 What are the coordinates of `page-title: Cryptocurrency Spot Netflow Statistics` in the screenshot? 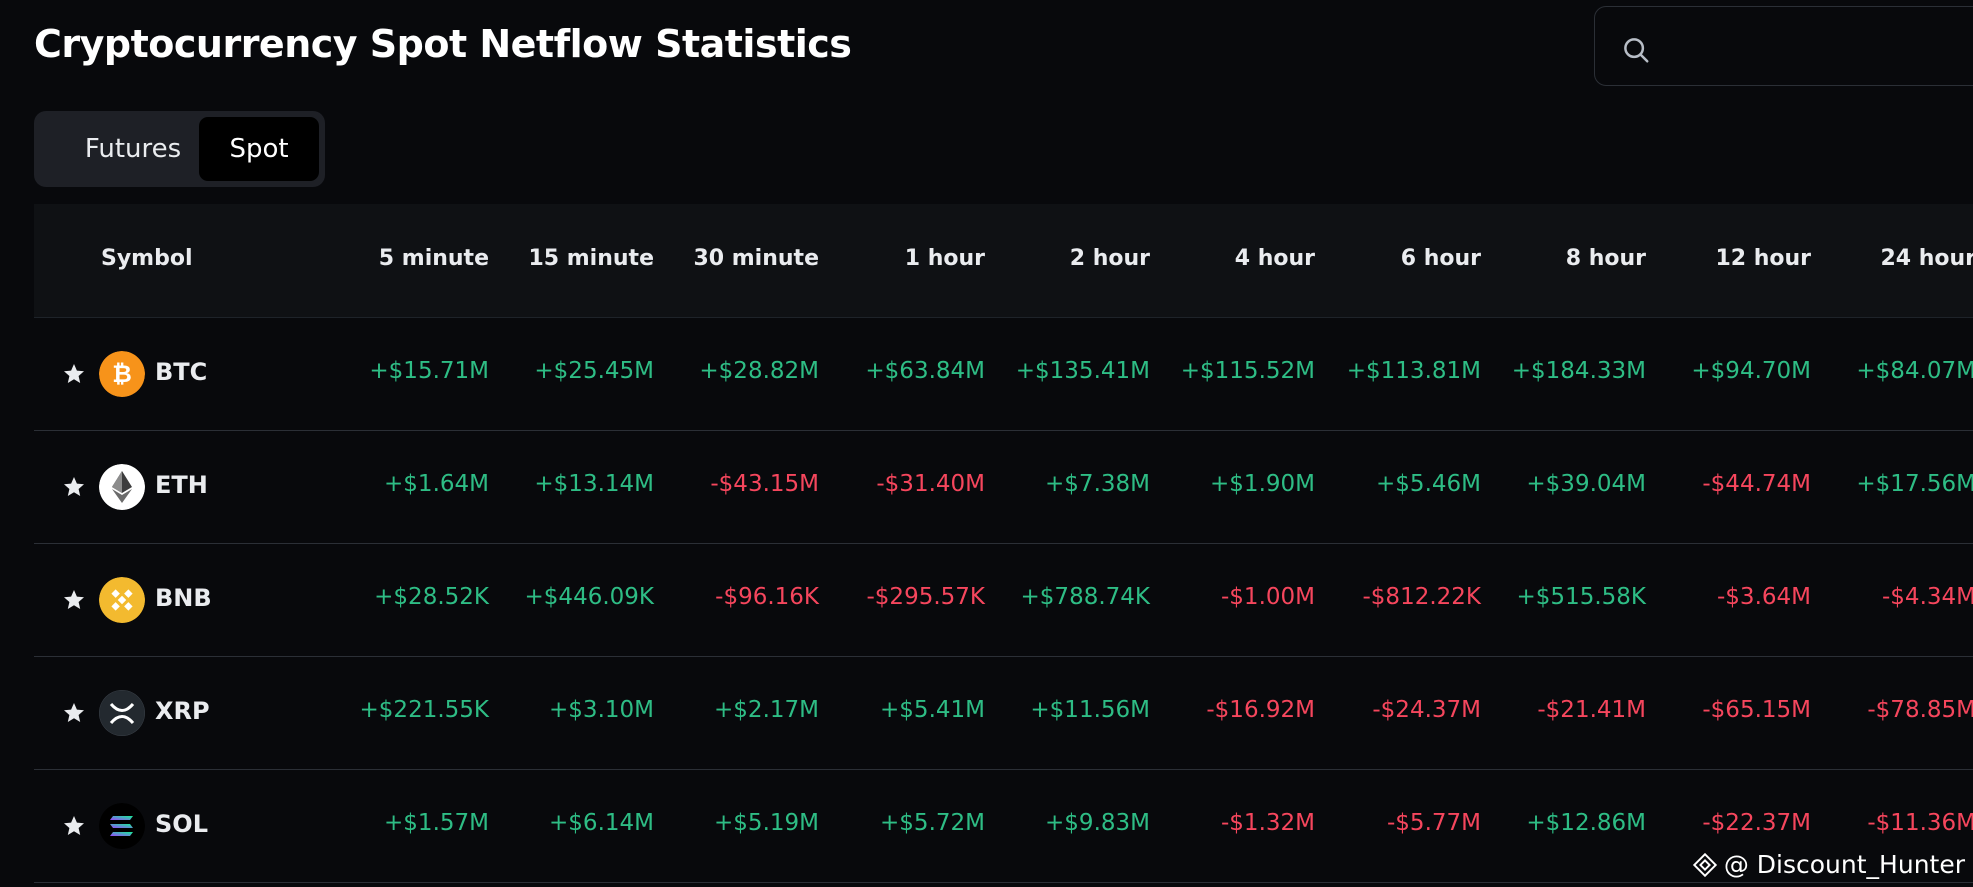 It's located at (443, 44).